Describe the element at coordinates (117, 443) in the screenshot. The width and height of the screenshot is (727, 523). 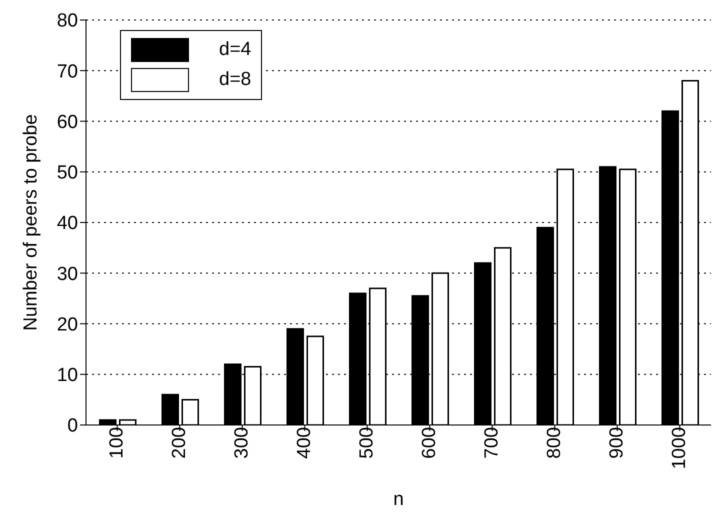
I see `x-tick-label: 100` at that location.